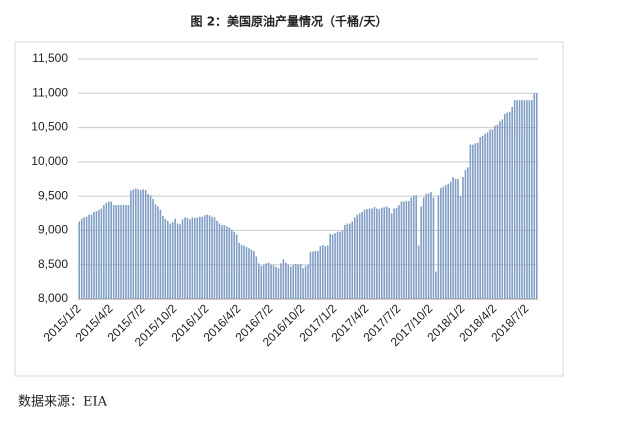  Describe the element at coordinates (53, 264) in the screenshot. I see `y-tick-label: 8,500` at that location.